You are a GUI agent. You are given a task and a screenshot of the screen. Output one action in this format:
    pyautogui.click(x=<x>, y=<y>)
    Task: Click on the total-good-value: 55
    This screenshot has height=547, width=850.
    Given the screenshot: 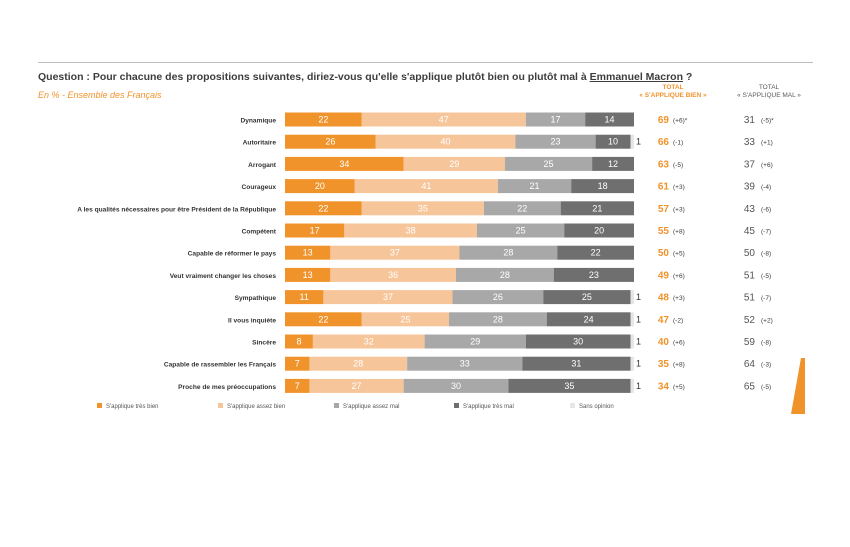 What is the action you would take?
    pyautogui.click(x=664, y=231)
    